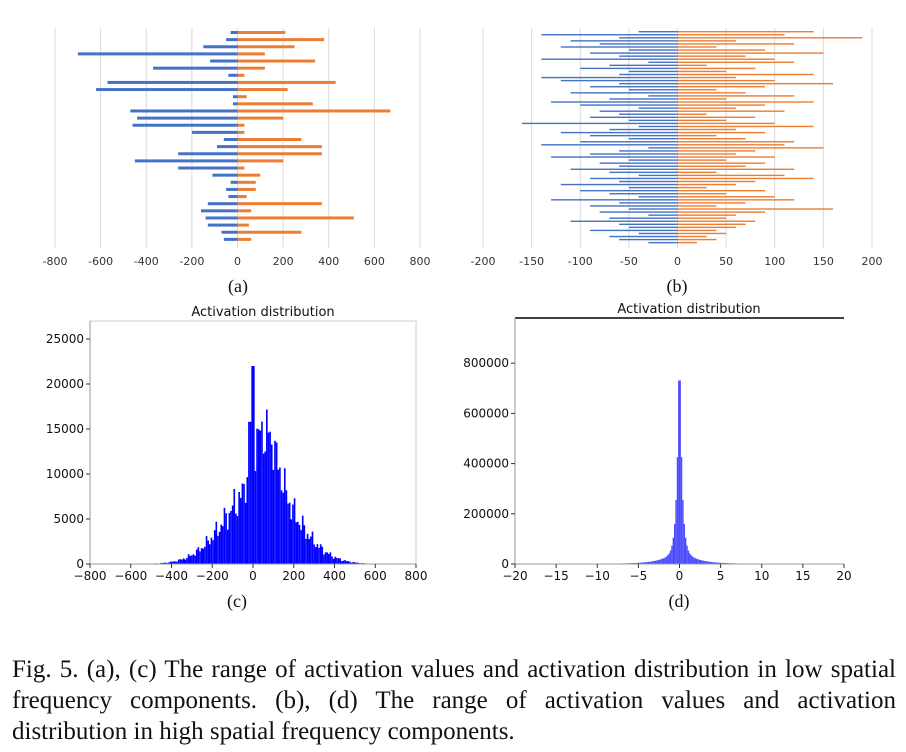 Image resolution: width=906 pixels, height=752 pixels. What do you see at coordinates (237, 261) in the screenshot?
I see `x-tick-label: 0` at bounding box center [237, 261].